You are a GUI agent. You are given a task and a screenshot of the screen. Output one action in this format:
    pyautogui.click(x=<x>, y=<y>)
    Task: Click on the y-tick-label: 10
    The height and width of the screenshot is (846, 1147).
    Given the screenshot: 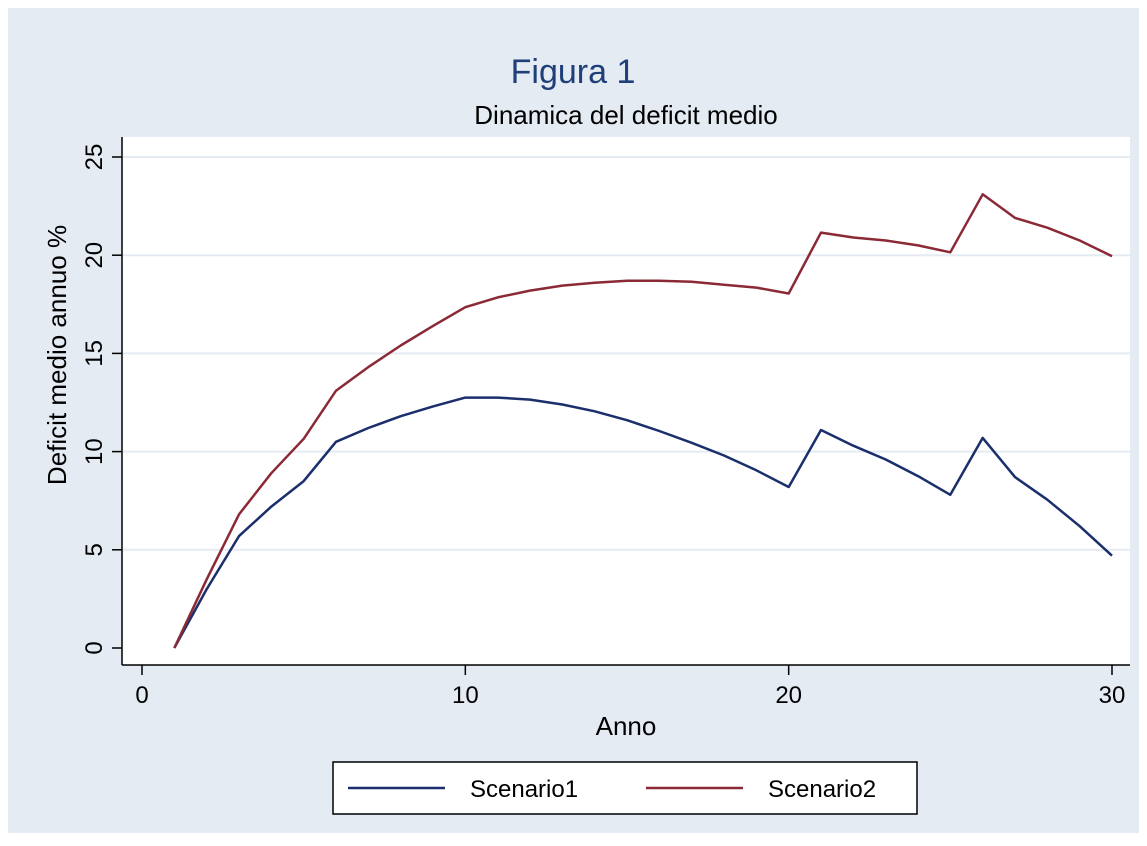 What is the action you would take?
    pyautogui.click(x=94, y=451)
    